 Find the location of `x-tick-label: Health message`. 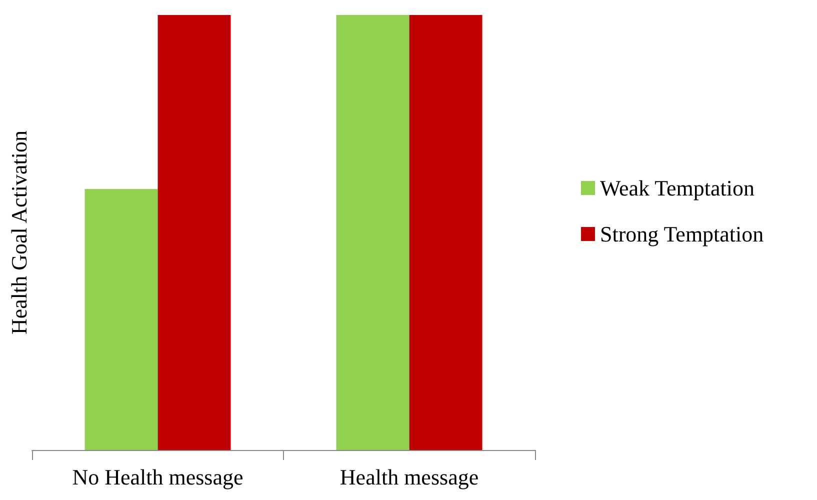

x-tick-label: Health message is located at coordinates (409, 477).